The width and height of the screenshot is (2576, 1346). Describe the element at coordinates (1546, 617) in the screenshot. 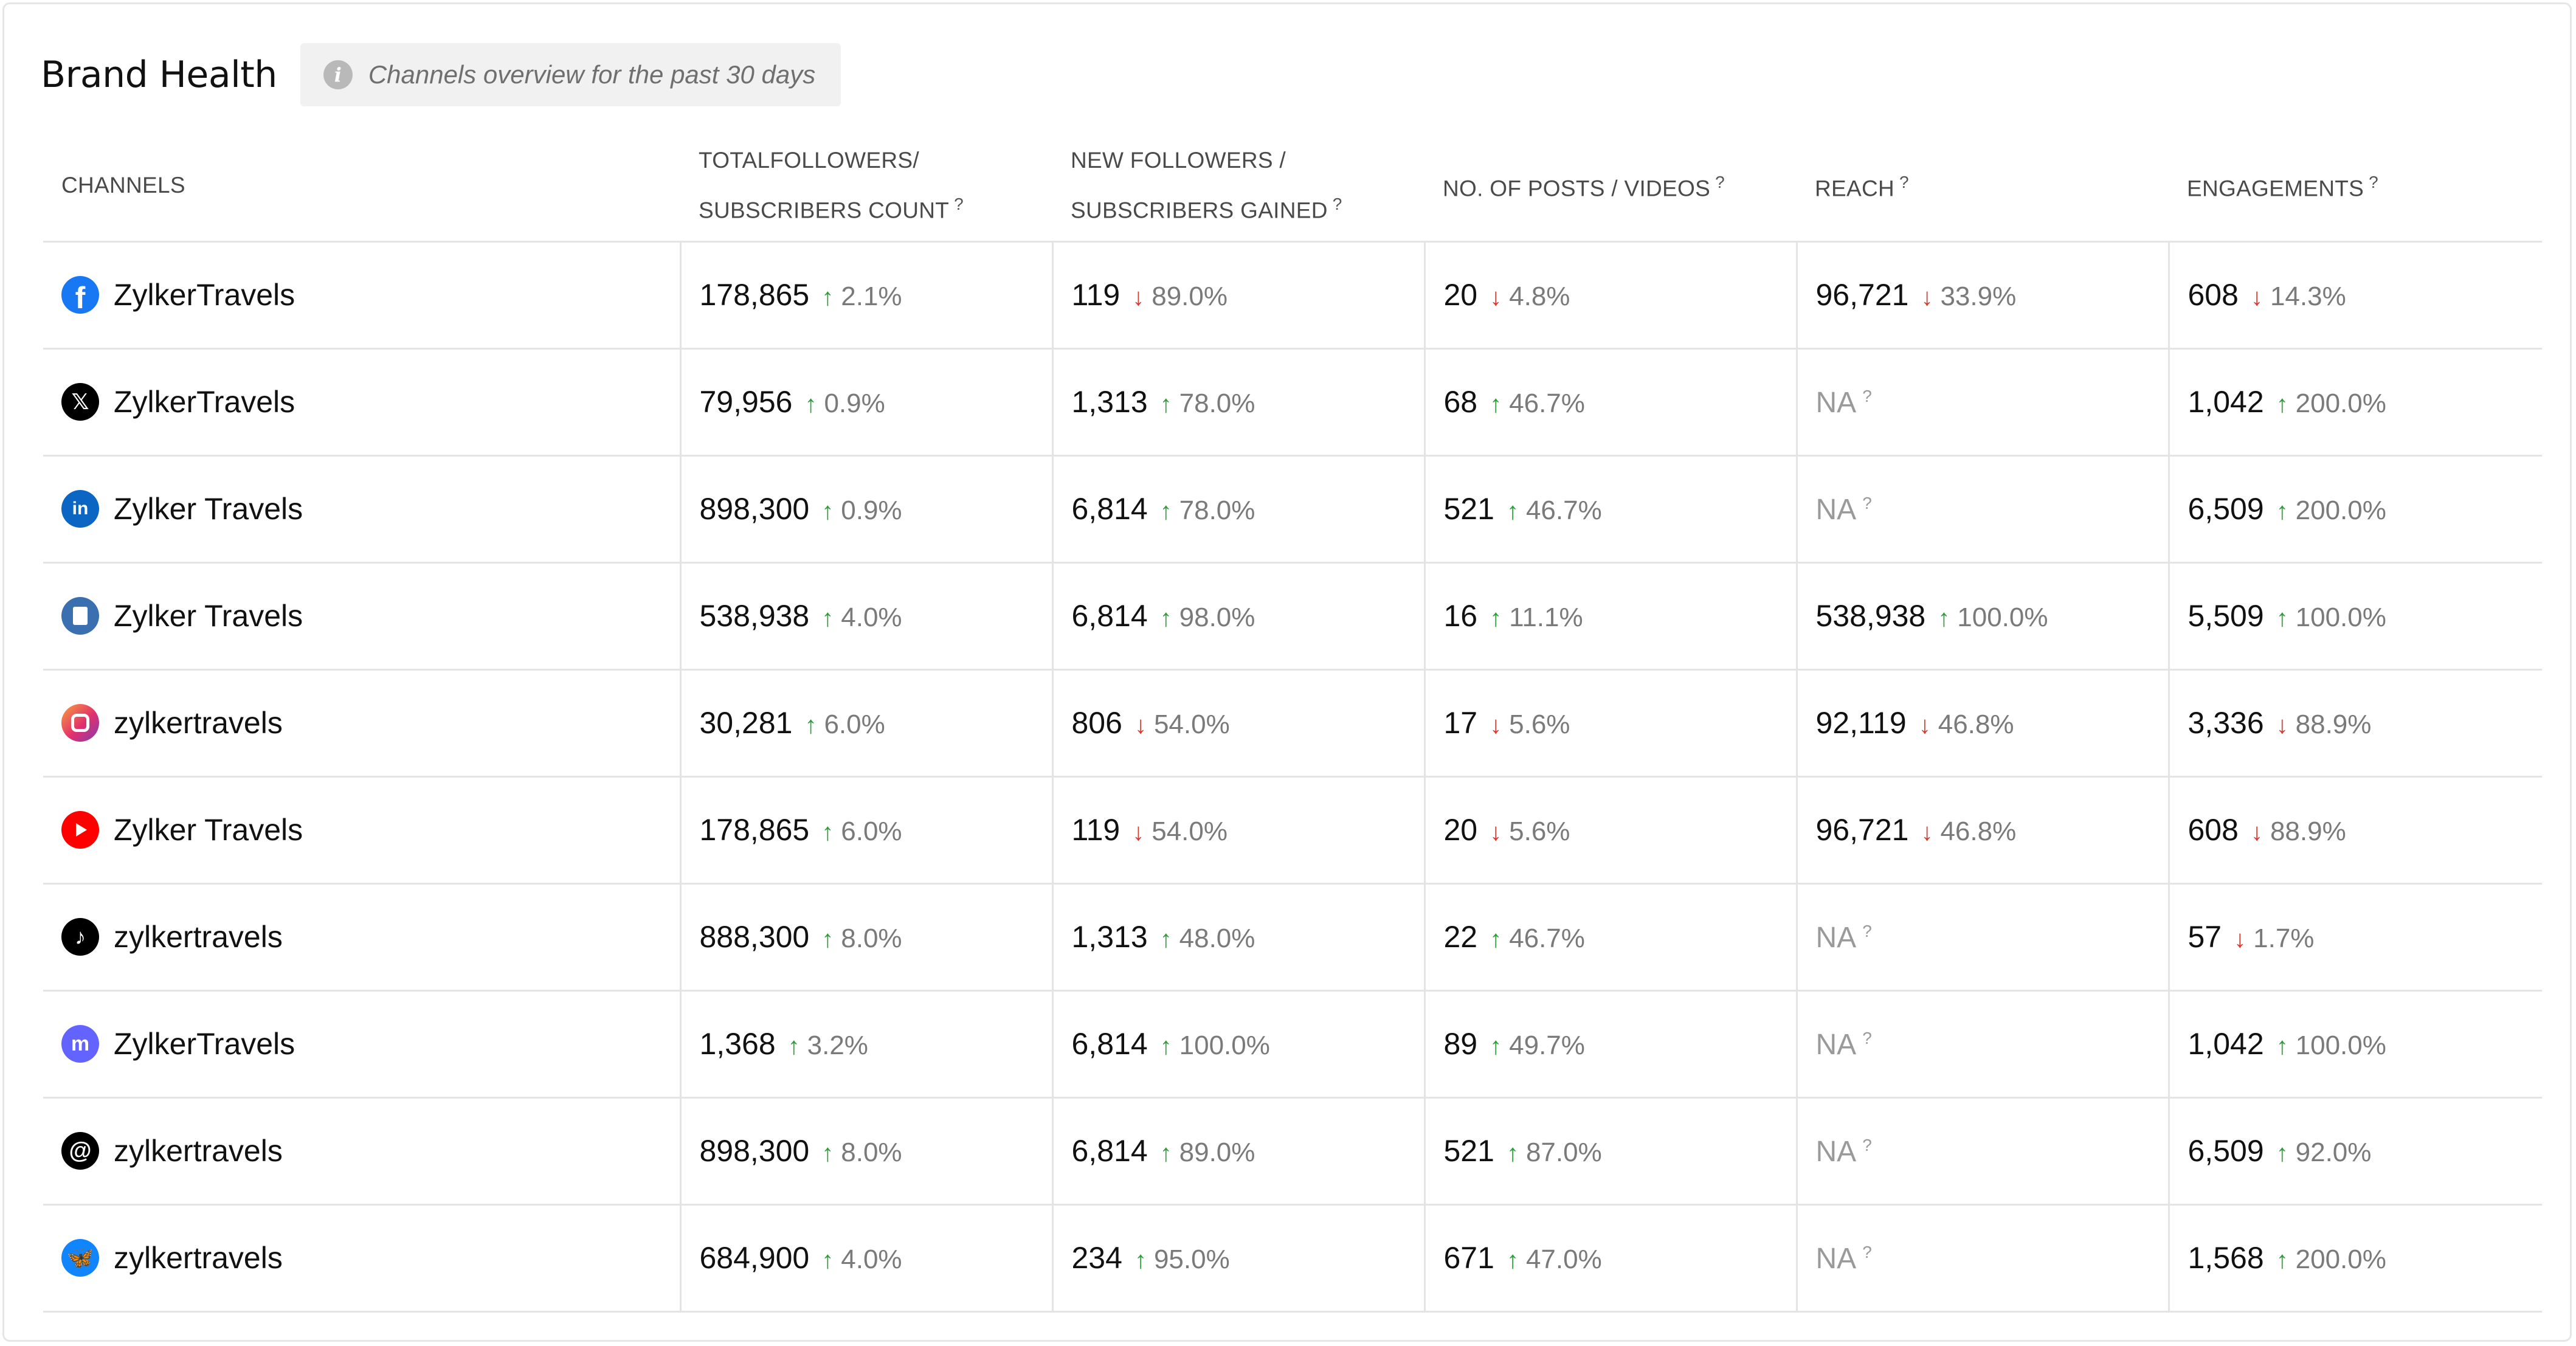

I see `metric-change-percent: 11.1%` at that location.